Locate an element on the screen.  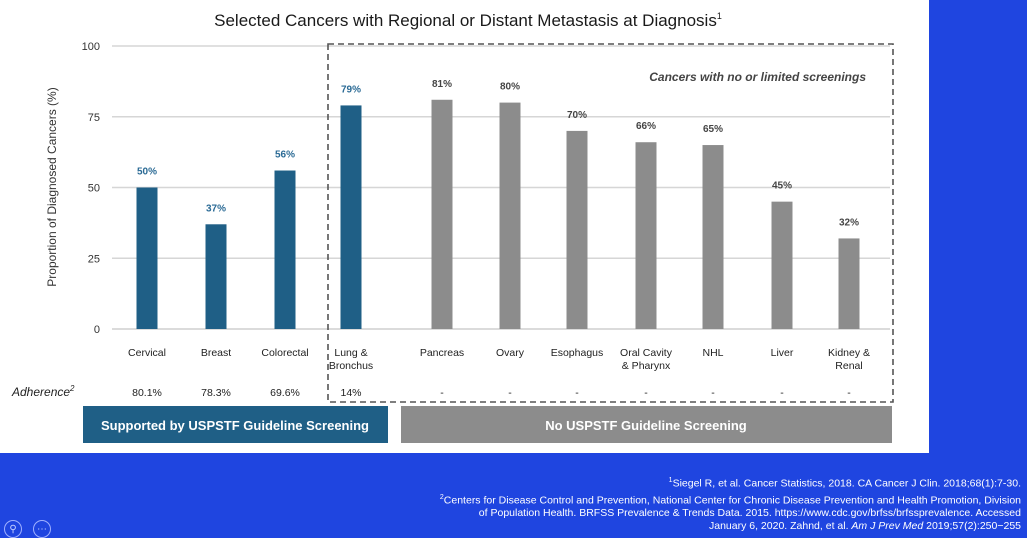
data-label: 56% is located at coordinates (285, 155).